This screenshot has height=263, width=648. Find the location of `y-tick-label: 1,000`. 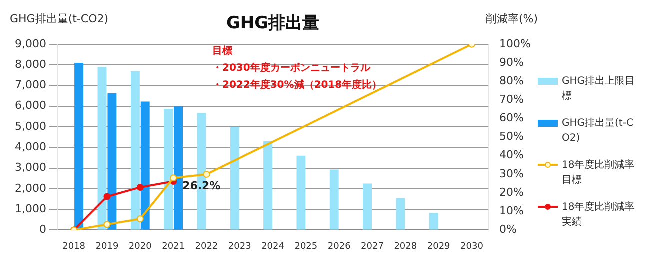

y-tick-label: 1,000 is located at coordinates (30, 209).